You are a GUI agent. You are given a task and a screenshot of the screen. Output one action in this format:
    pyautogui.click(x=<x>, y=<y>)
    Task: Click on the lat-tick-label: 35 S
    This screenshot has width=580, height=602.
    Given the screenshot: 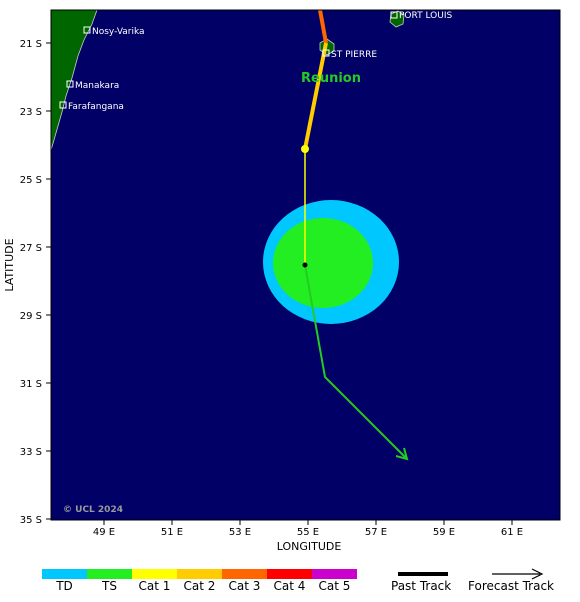 What is the action you would take?
    pyautogui.click(x=31, y=520)
    